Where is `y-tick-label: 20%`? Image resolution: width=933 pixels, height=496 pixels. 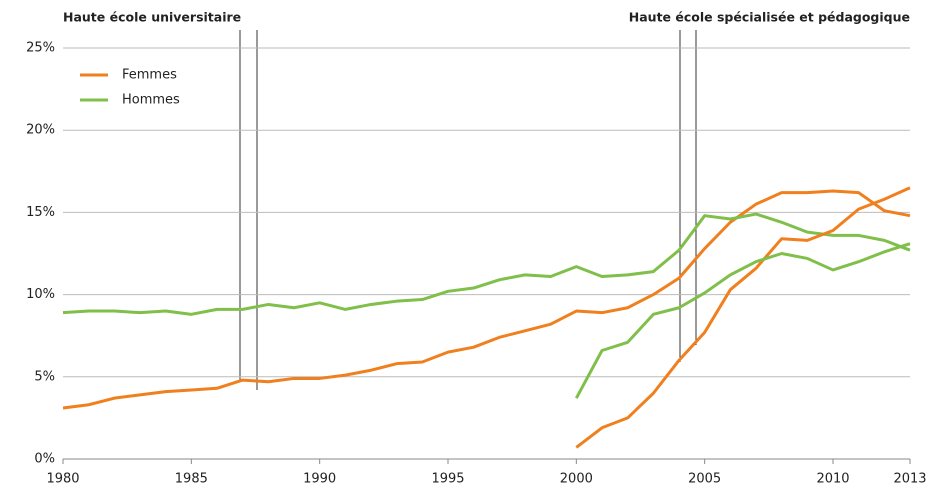 y-tick-label: 20% is located at coordinates (40, 130).